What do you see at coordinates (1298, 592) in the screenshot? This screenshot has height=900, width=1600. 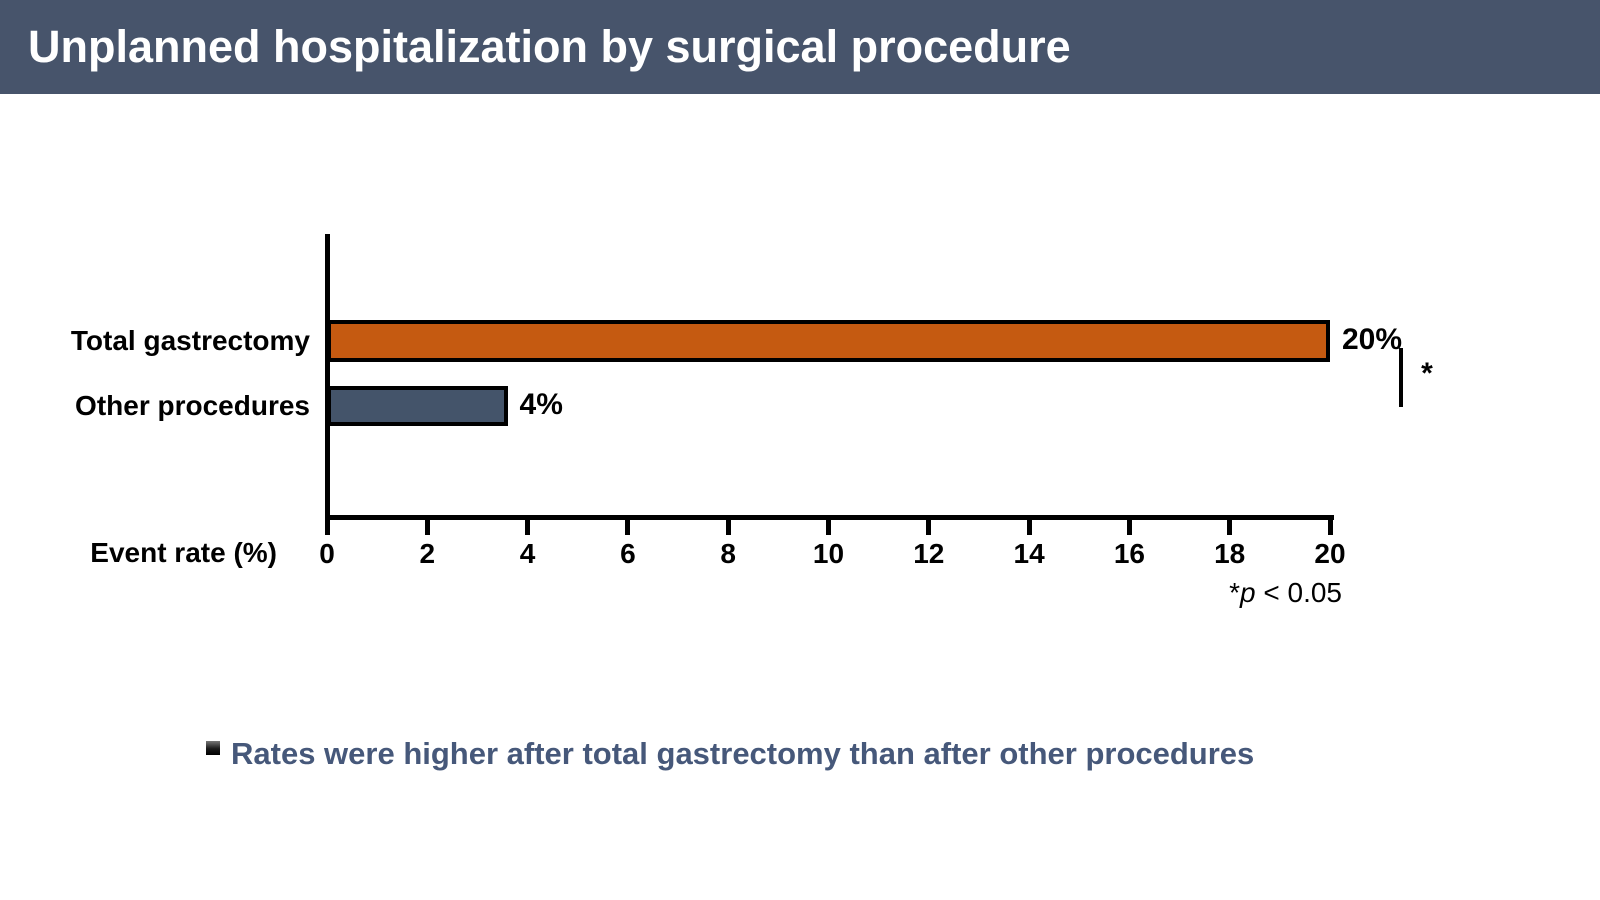 I see `significance-note-rest: < 0.05` at bounding box center [1298, 592].